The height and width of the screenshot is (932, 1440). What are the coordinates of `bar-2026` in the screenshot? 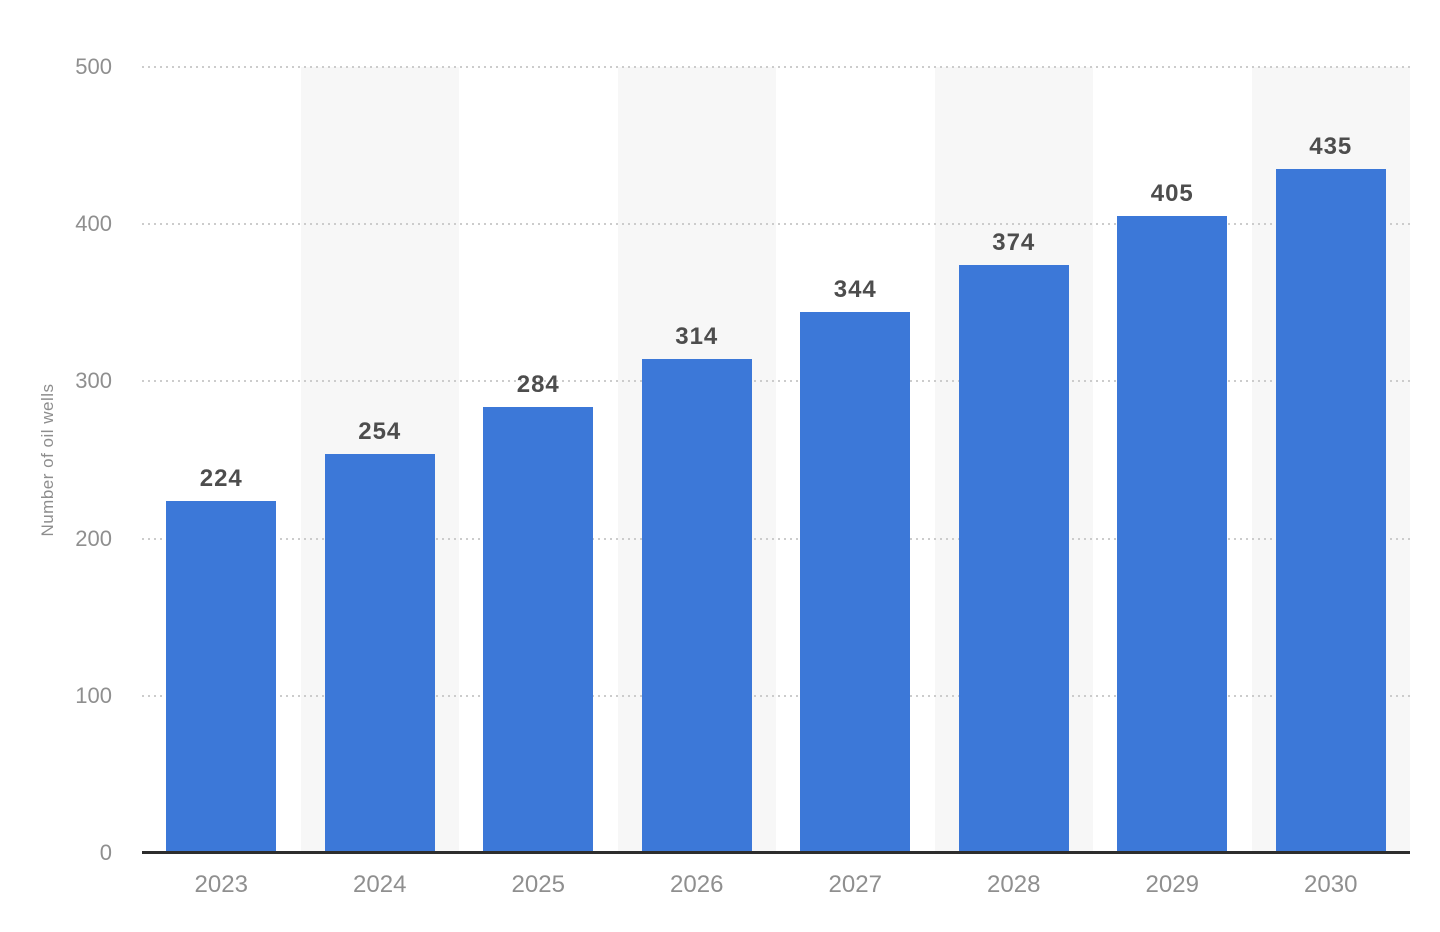 It's located at (696, 606).